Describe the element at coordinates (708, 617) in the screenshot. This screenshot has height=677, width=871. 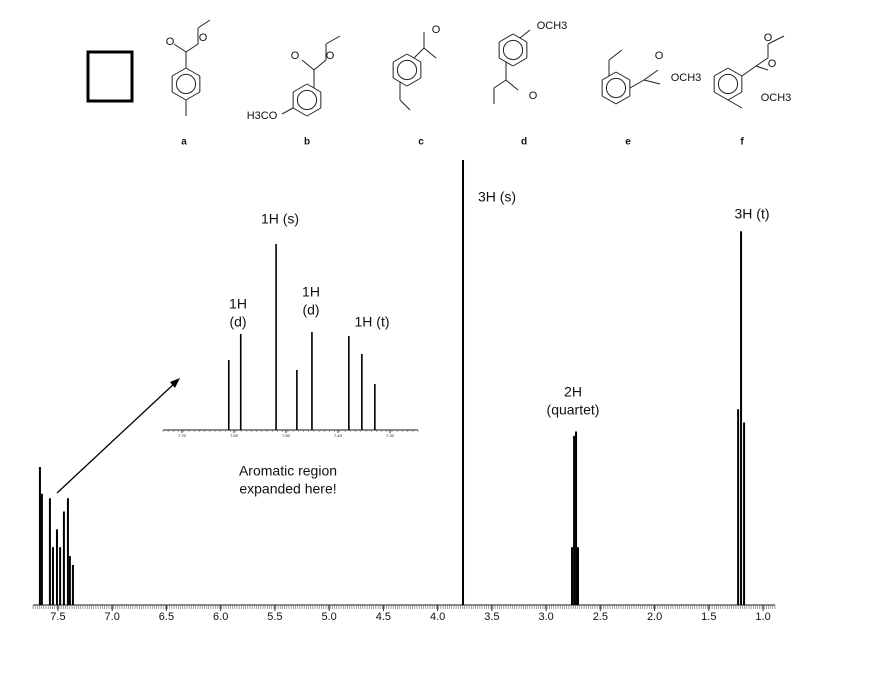
I see `x-tick-label: 1.5` at that location.